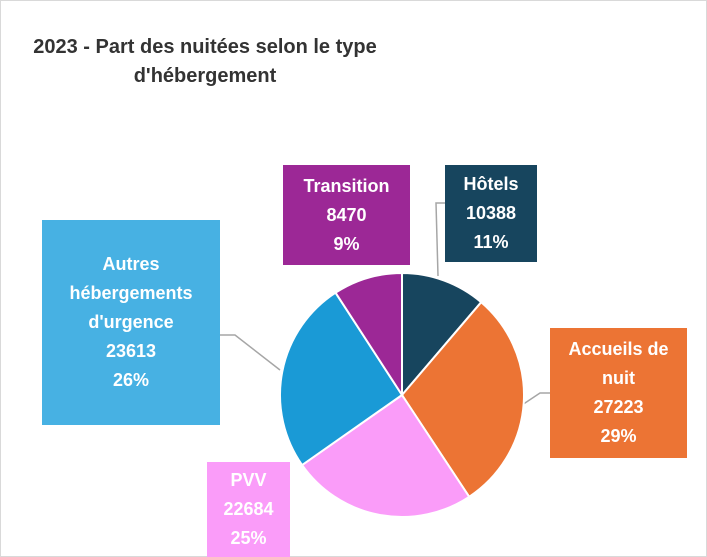 The width and height of the screenshot is (707, 557). Describe the element at coordinates (131, 380) in the screenshot. I see `label-percent: 26%` at that location.